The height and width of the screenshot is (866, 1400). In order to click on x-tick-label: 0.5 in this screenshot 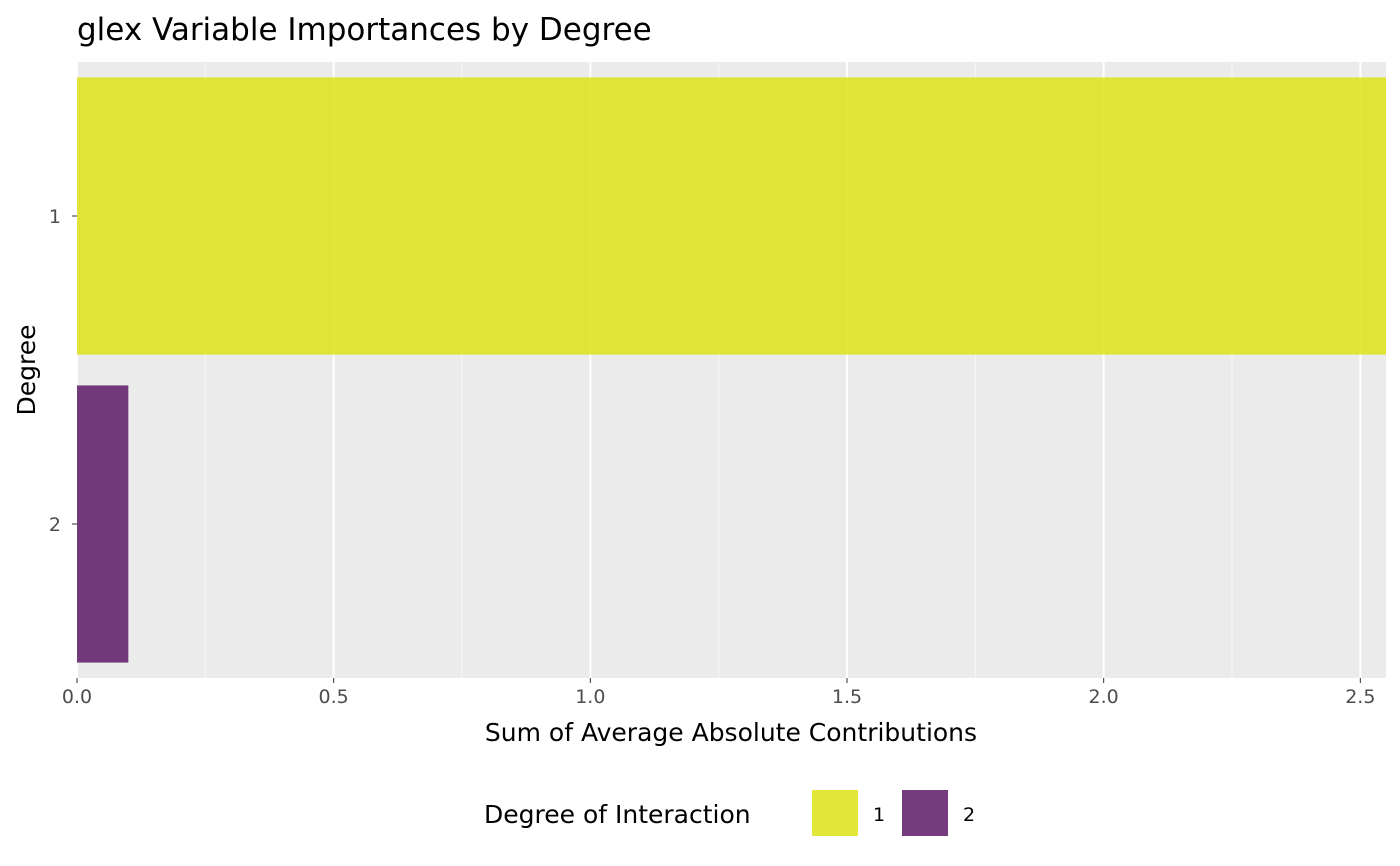, I will do `click(334, 697)`.